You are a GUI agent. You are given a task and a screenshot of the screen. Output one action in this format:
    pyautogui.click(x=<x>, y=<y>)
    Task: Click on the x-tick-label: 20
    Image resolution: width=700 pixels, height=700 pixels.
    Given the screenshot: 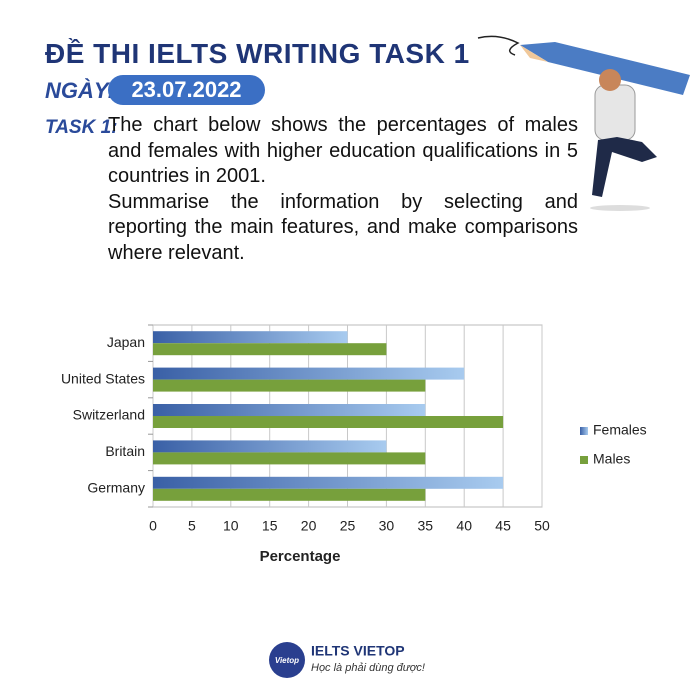 What is the action you would take?
    pyautogui.click(x=309, y=526)
    